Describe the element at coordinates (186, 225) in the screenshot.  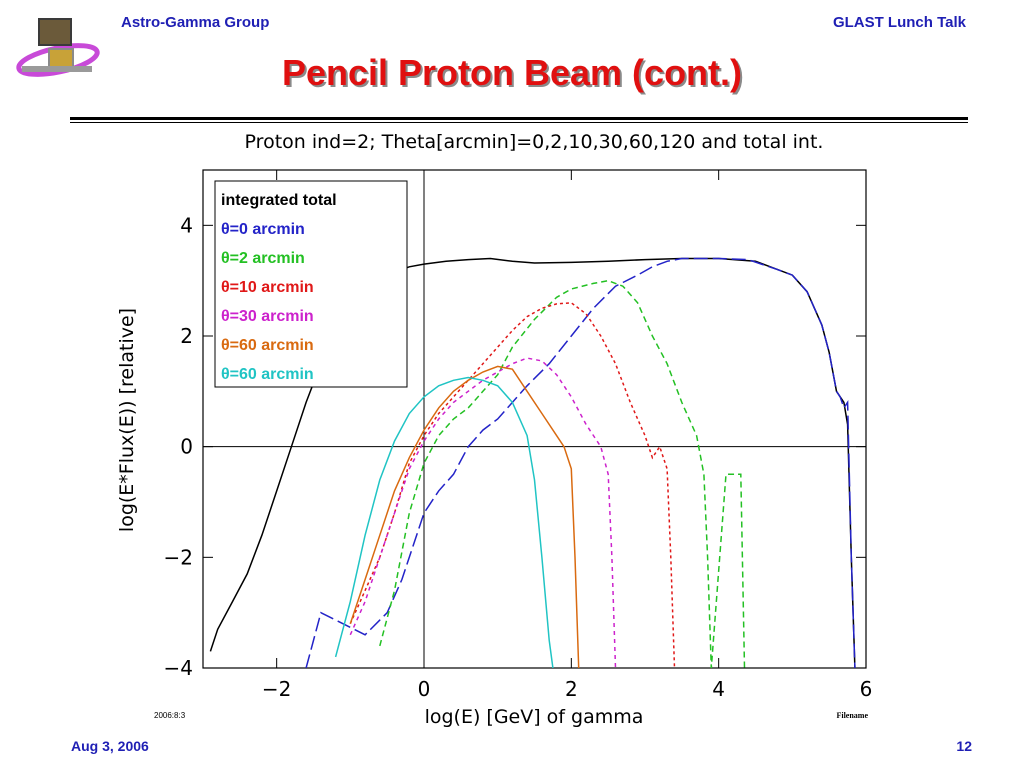
I see `y-tick-label: 4` at that location.